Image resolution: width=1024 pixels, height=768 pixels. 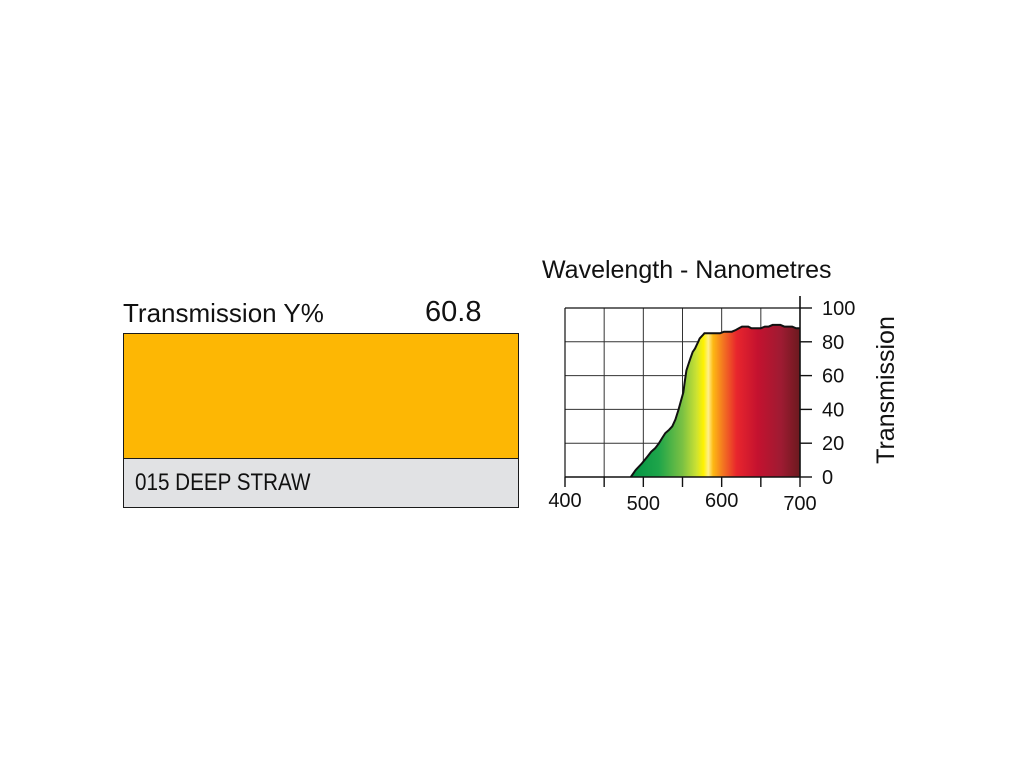 I want to click on y-tick-label: 20, so click(x=833, y=444).